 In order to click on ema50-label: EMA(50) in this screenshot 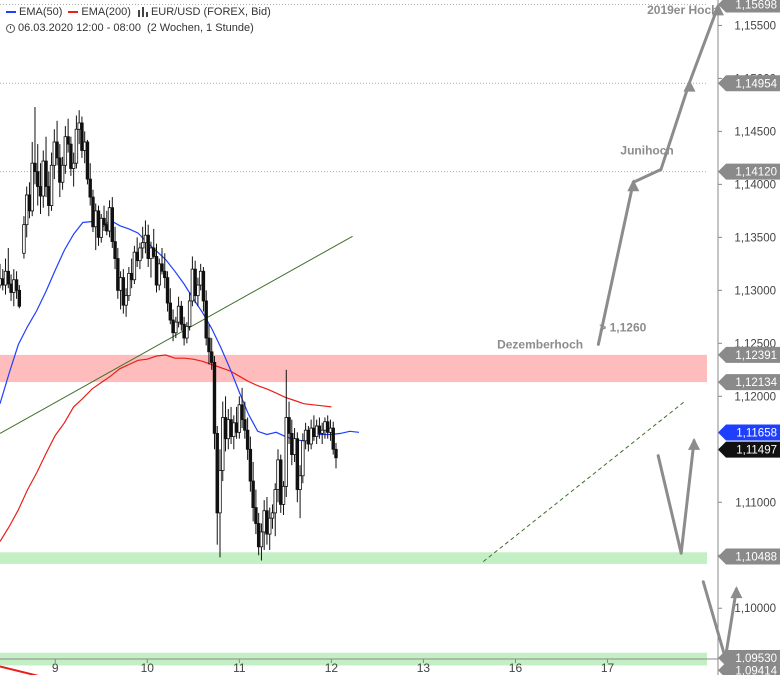, I will do `click(41, 12)`.